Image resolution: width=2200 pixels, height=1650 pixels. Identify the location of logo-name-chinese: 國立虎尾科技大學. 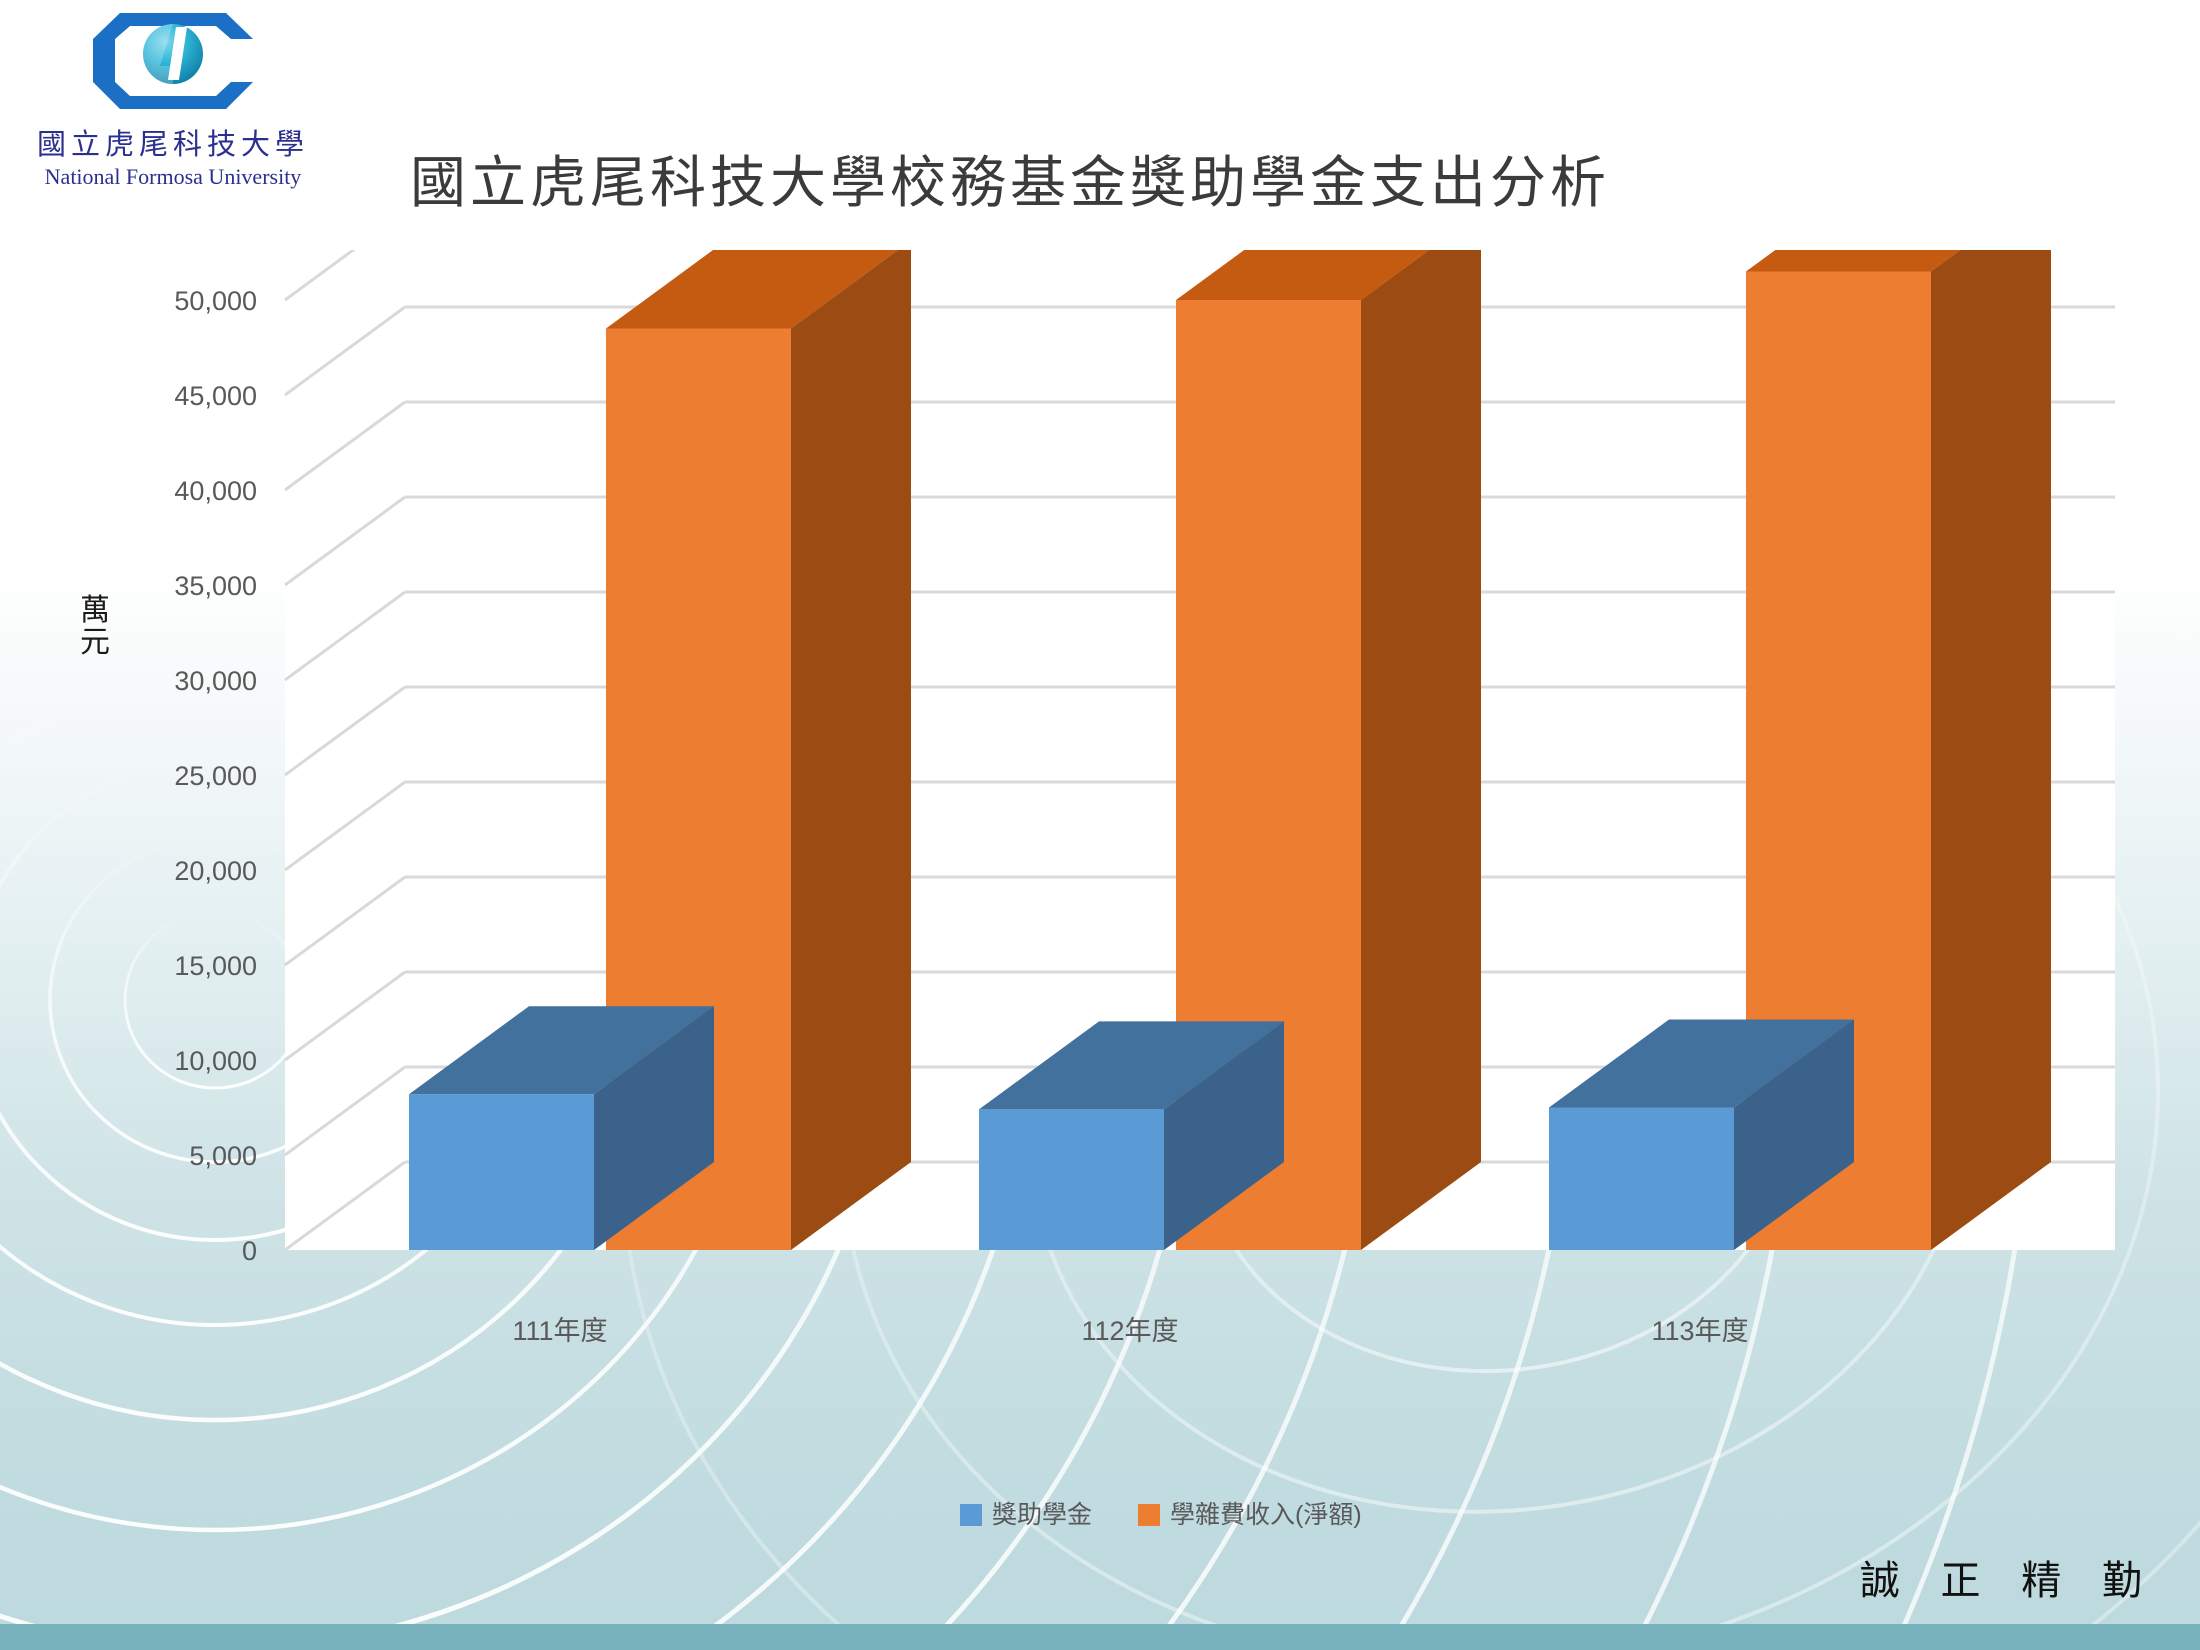
(172, 145).